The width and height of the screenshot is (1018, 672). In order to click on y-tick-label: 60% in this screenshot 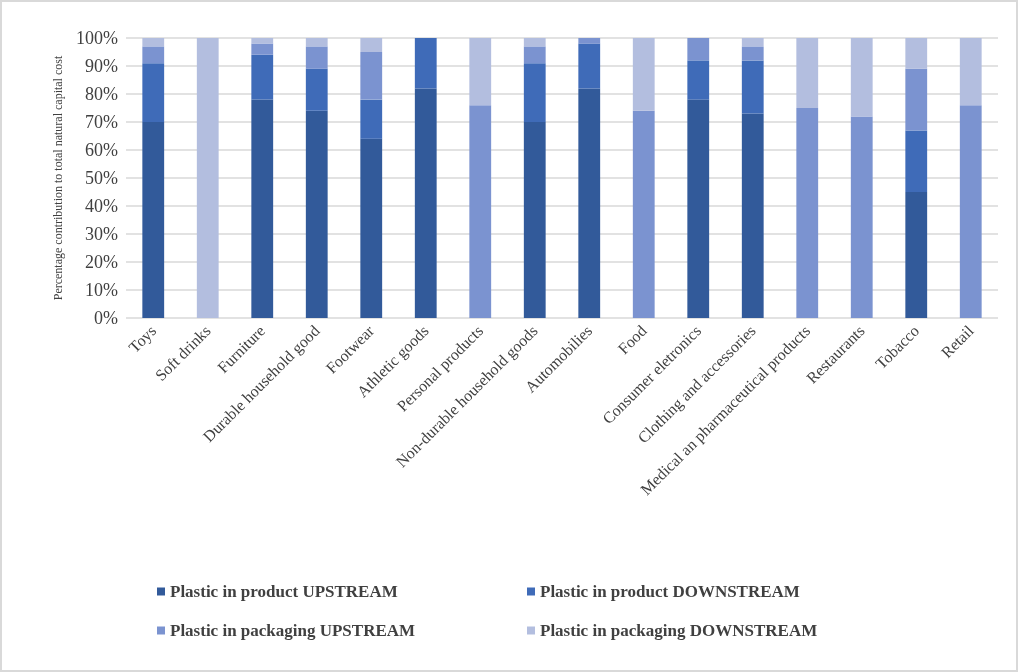, I will do `click(101, 150)`.